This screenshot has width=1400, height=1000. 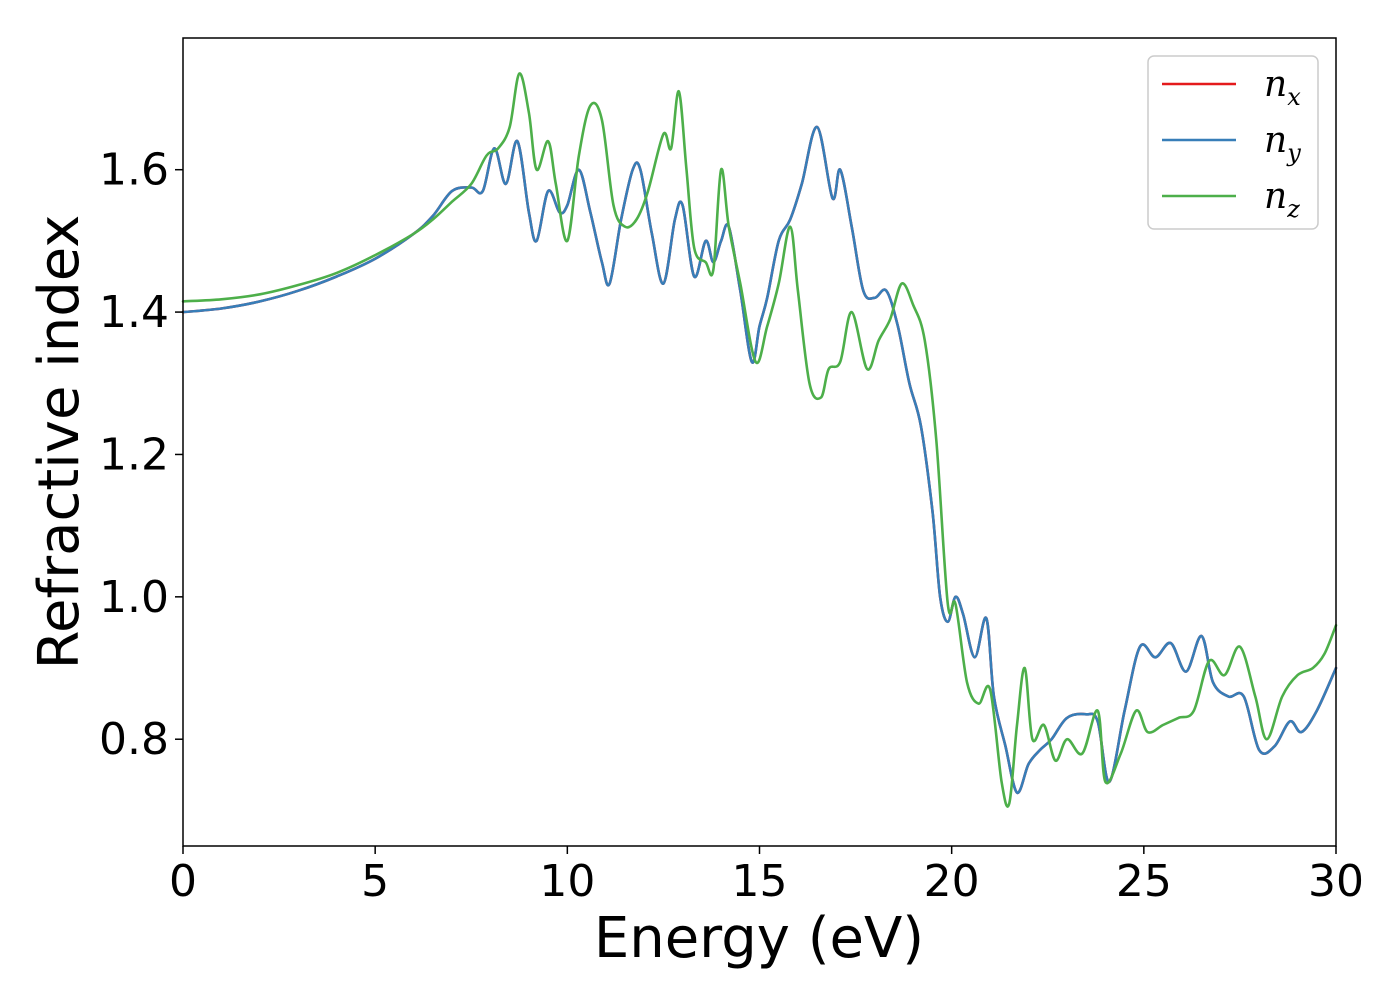 I want to click on x-tick-label: 30, so click(x=1336, y=881).